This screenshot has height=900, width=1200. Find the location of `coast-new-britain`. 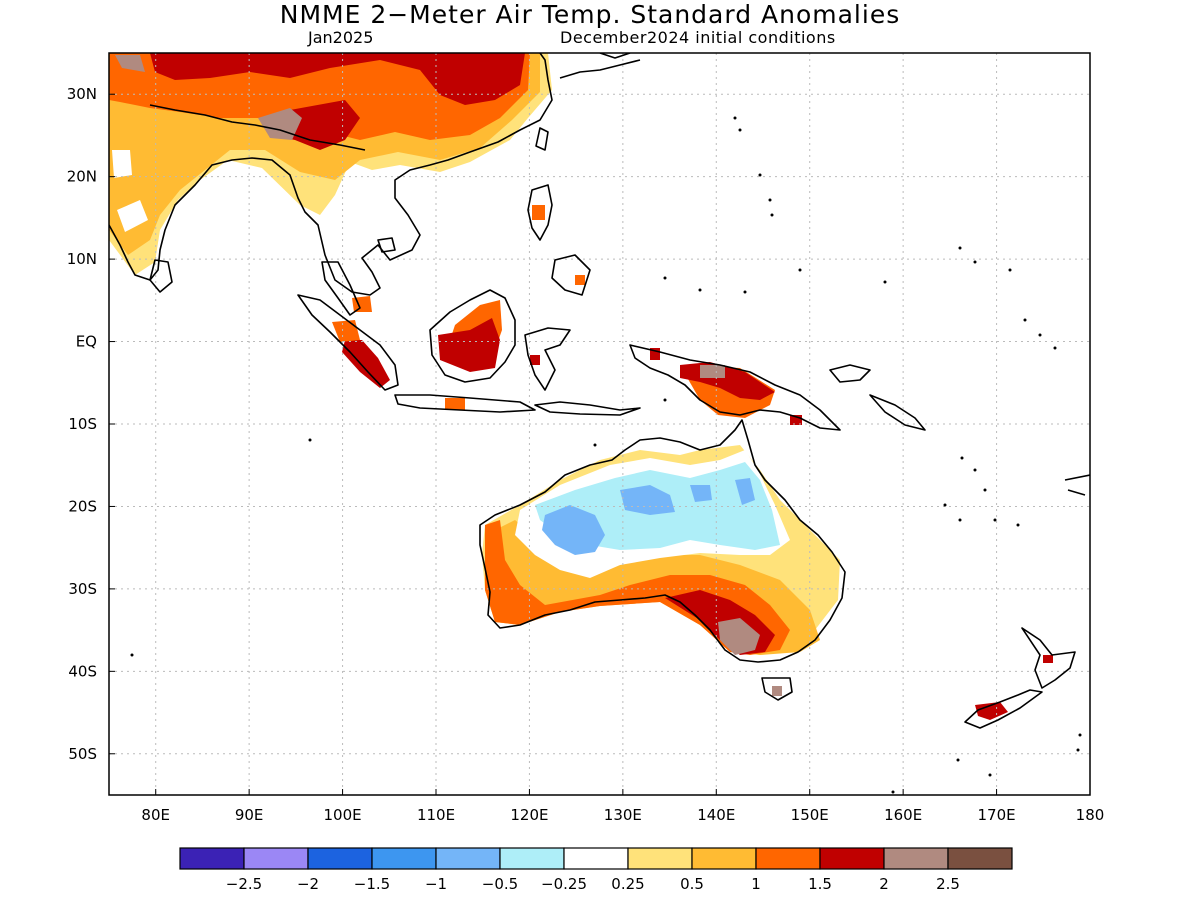

coast-new-britain is located at coordinates (850, 373).